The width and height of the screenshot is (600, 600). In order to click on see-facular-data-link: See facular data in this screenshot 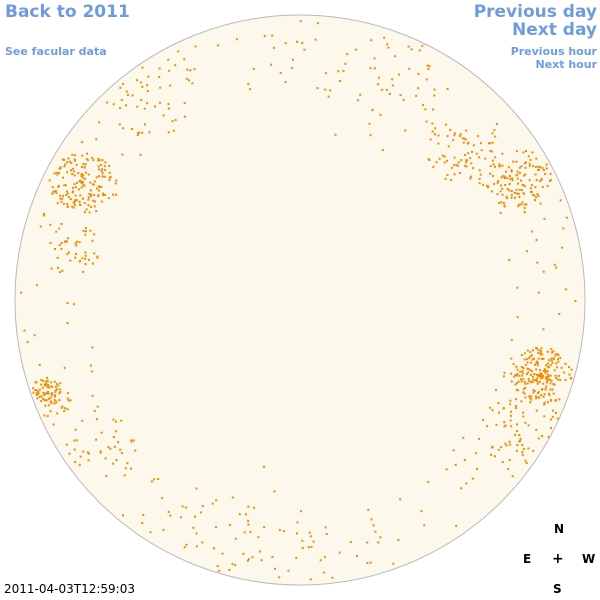, I will do `click(56, 51)`.